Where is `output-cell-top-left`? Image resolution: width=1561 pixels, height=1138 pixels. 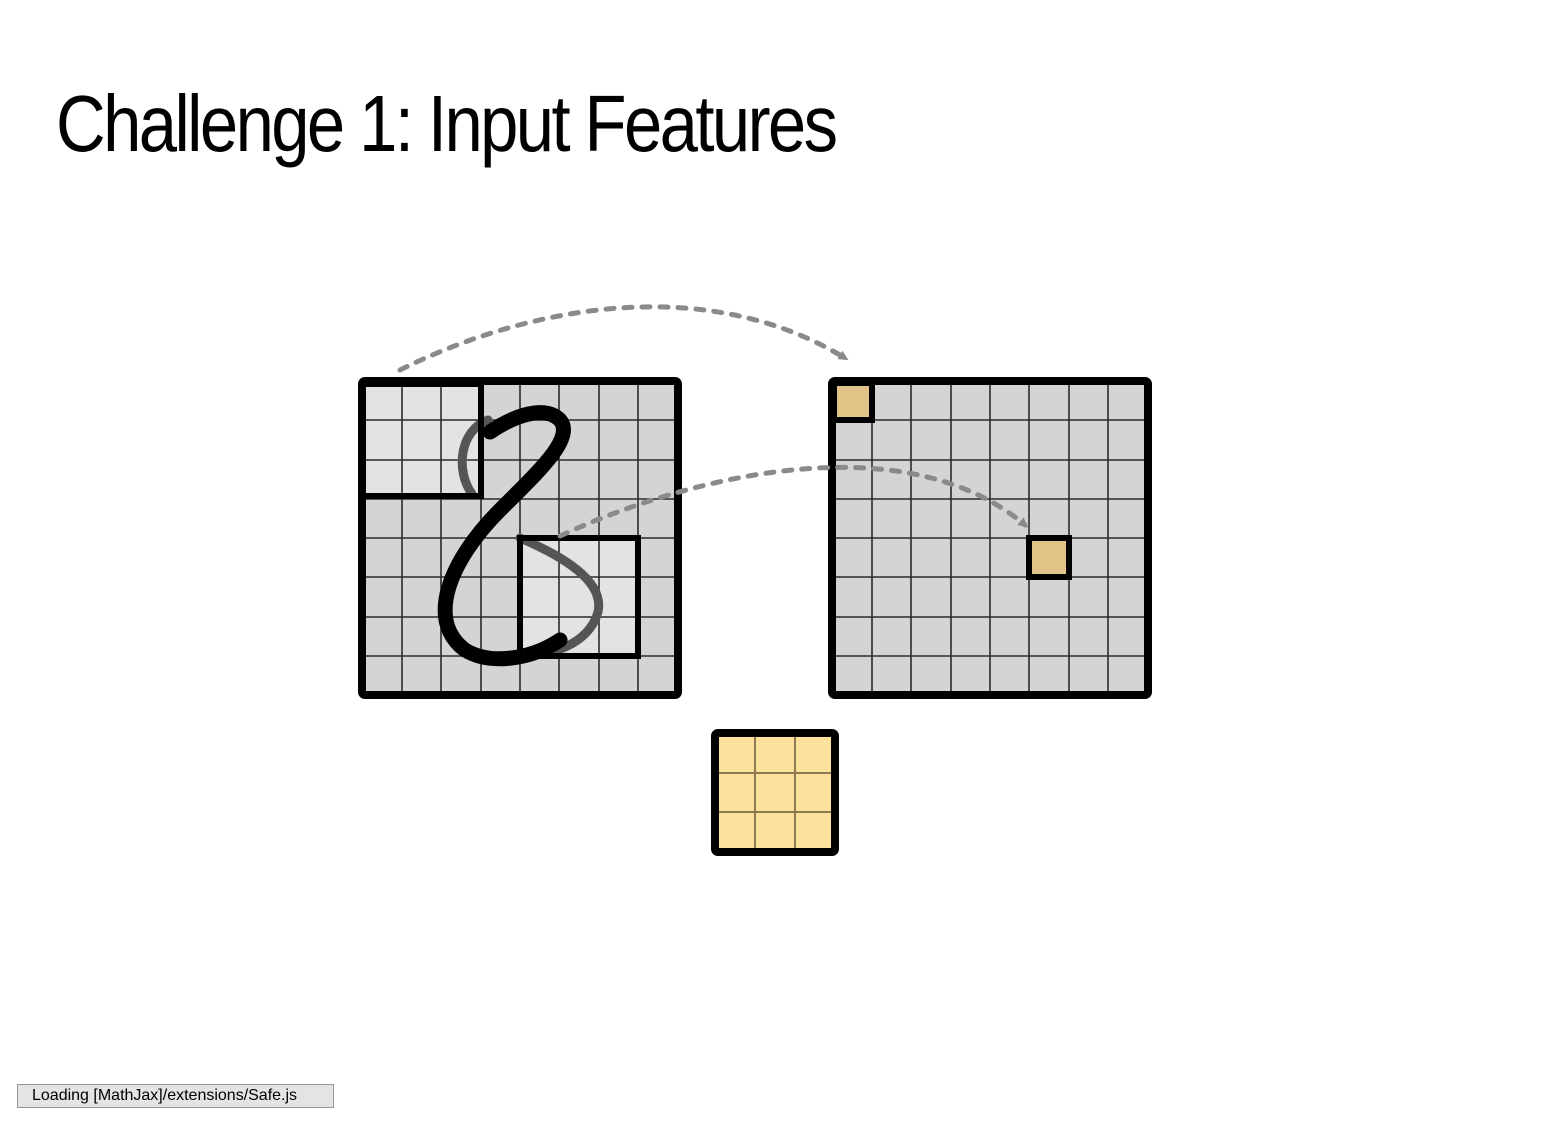 output-cell-top-left is located at coordinates (853, 401).